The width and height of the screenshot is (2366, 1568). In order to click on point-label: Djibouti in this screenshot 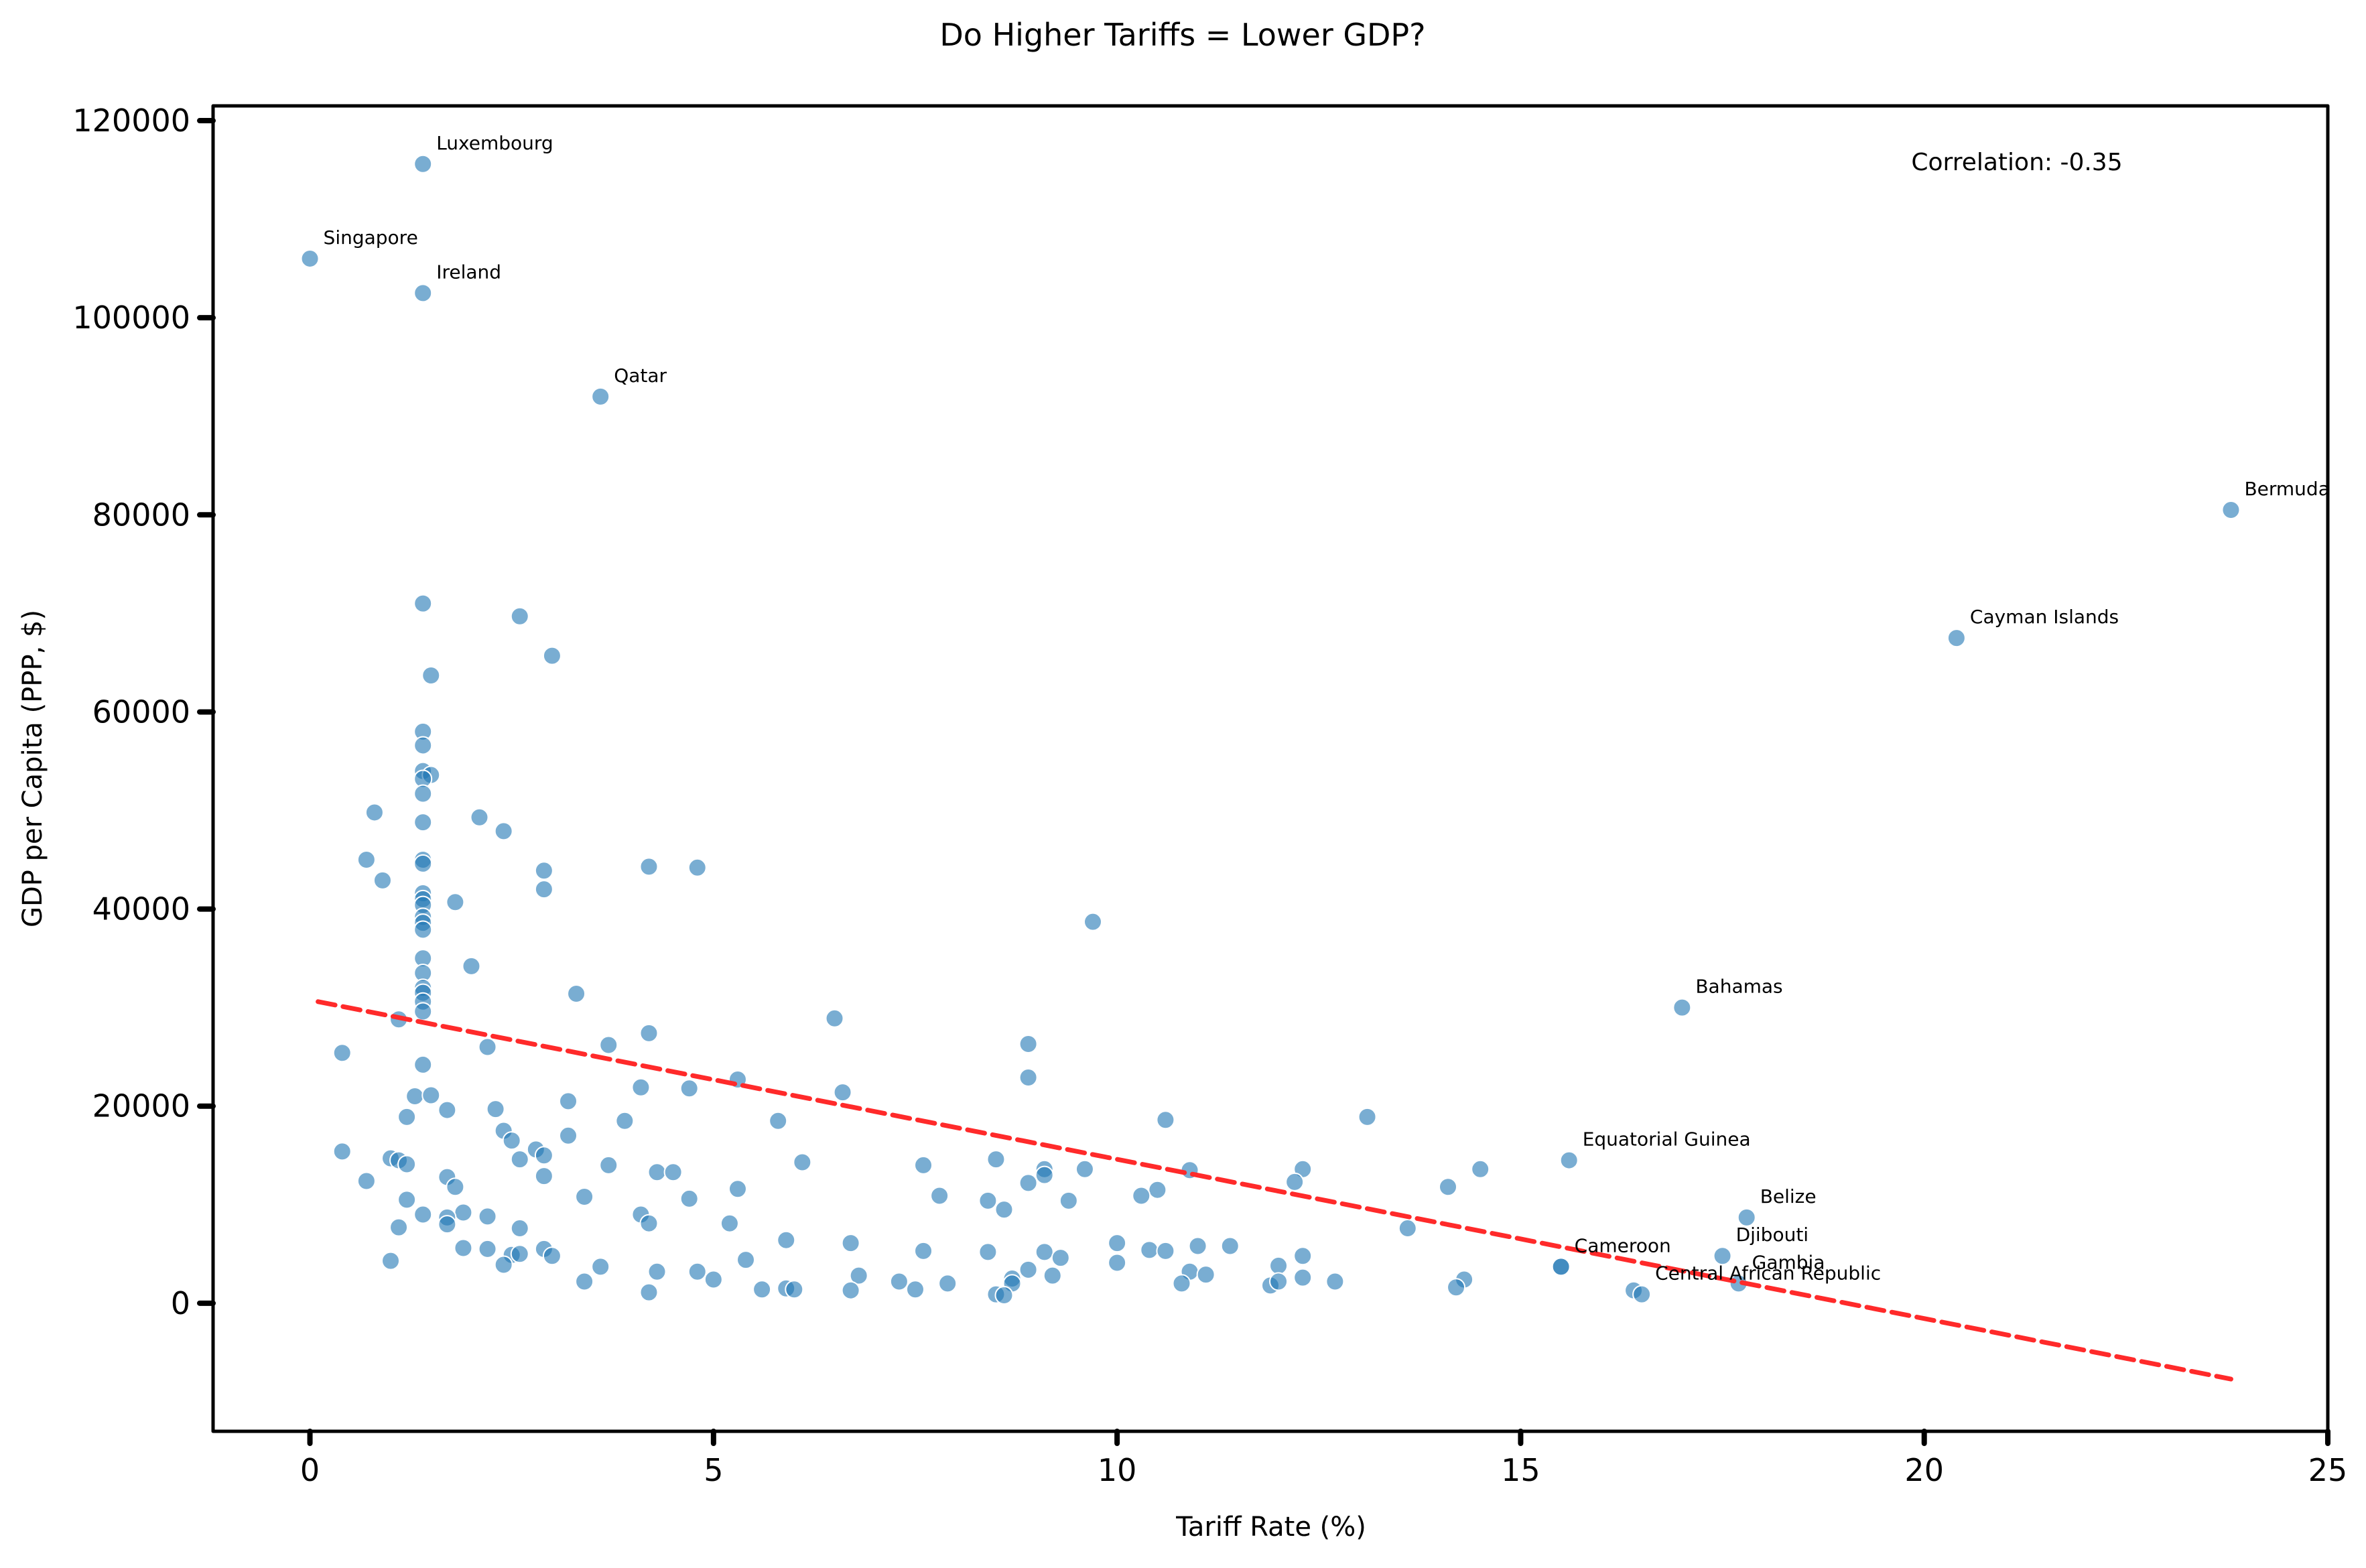, I will do `click(1772, 1235)`.